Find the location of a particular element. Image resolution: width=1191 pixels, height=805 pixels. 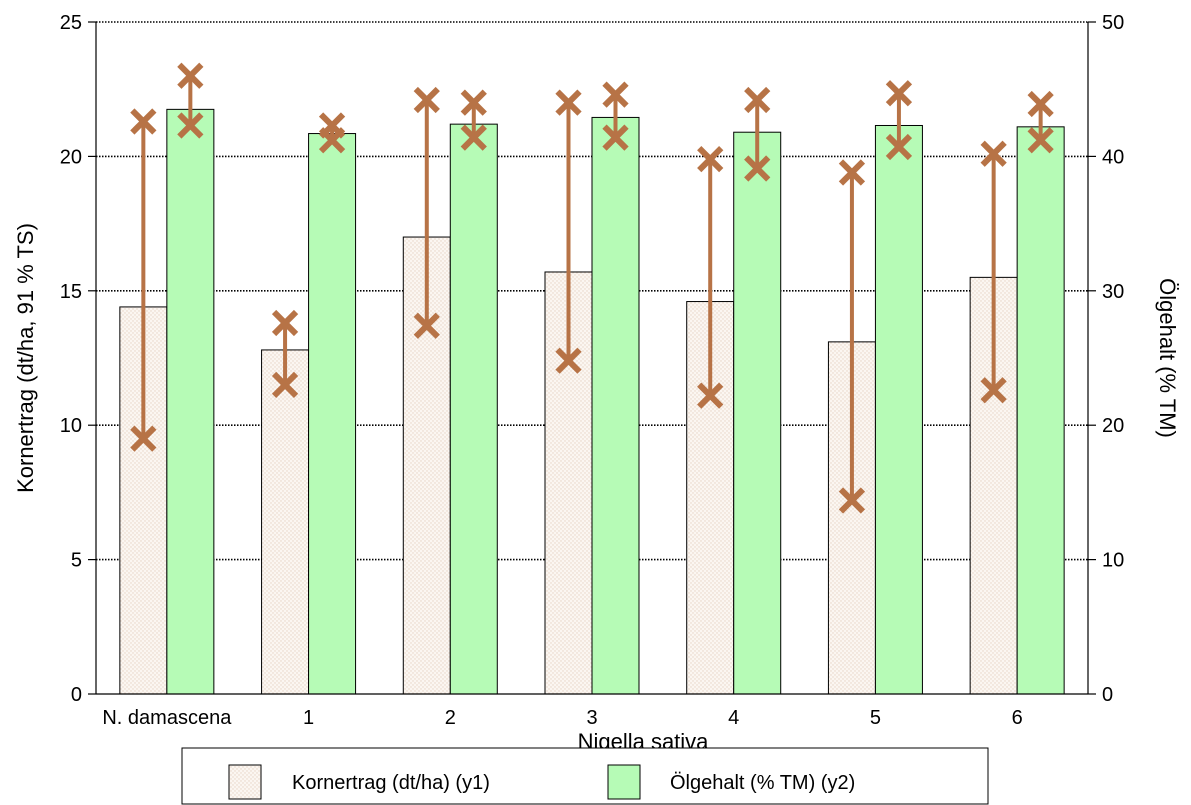

error-high-oelgehalt-1-b is located at coordinates (332, 125).